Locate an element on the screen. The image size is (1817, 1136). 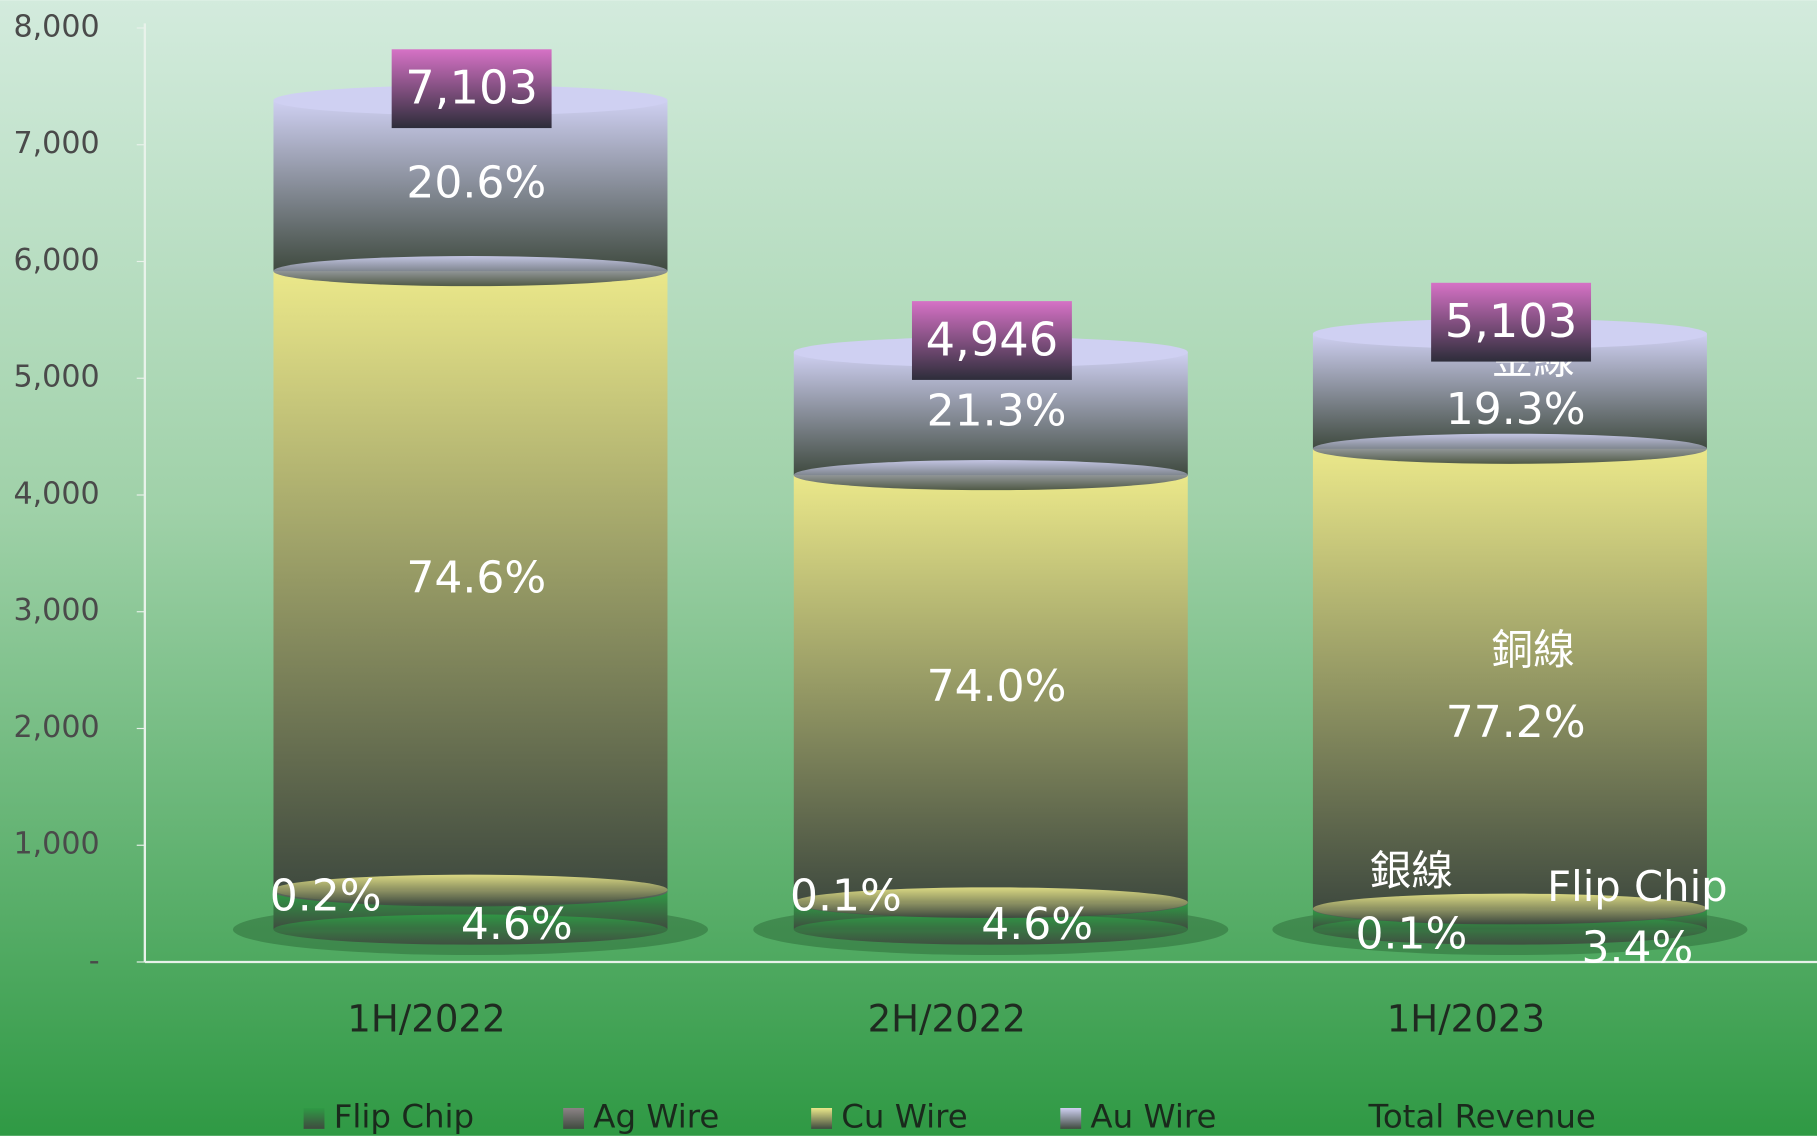
y-tick-label: 1,000 is located at coordinates (56, 844).